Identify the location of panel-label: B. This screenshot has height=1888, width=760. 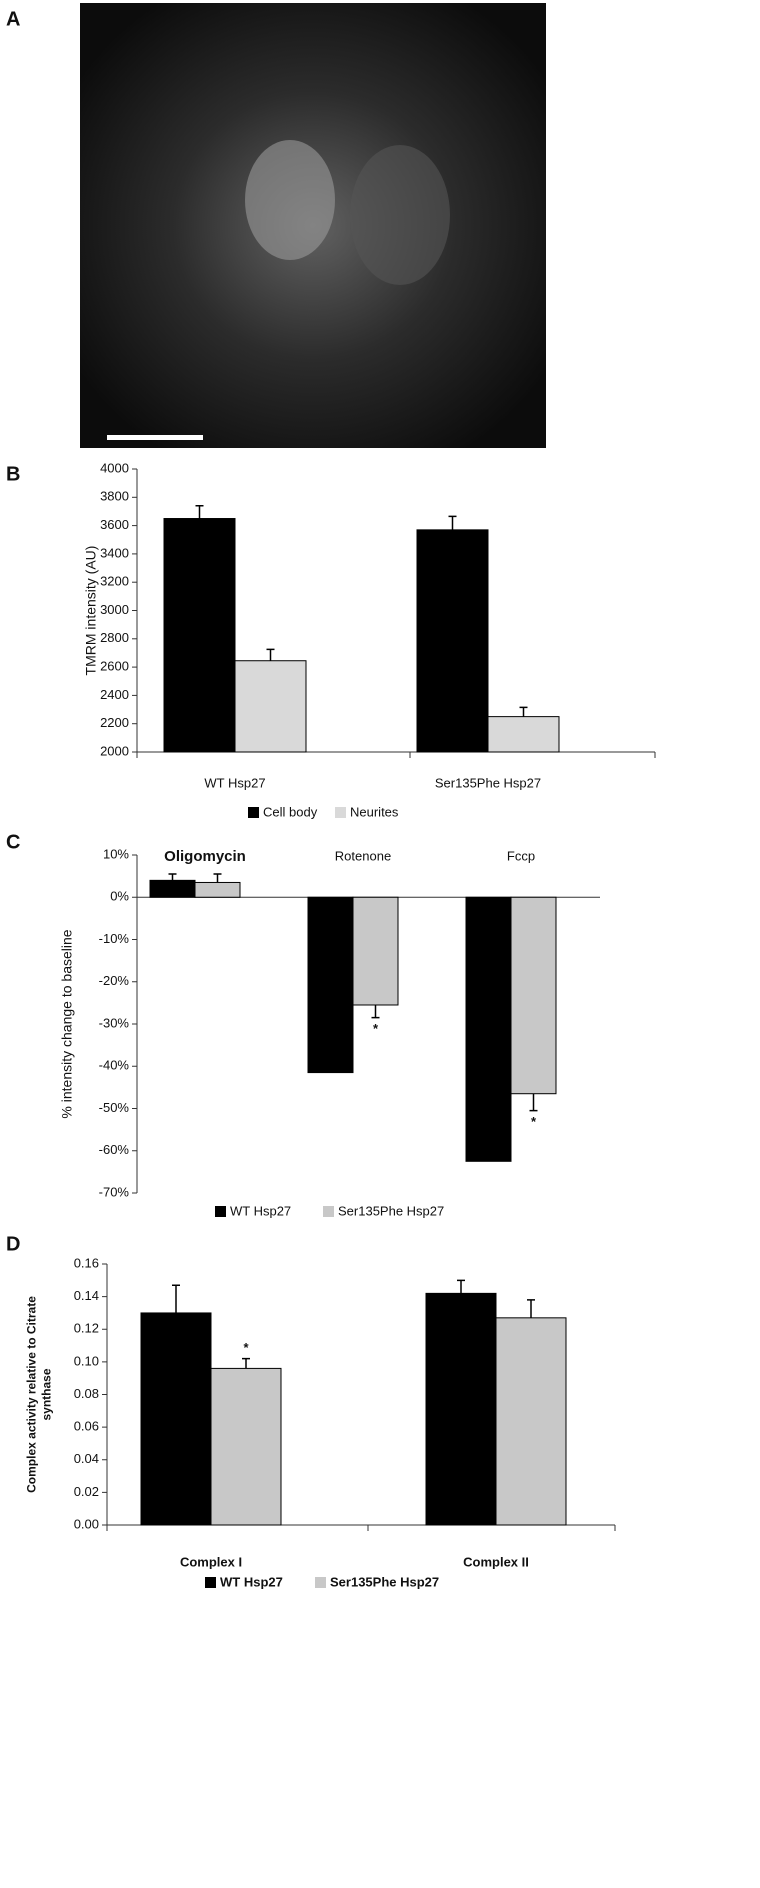
(13, 474).